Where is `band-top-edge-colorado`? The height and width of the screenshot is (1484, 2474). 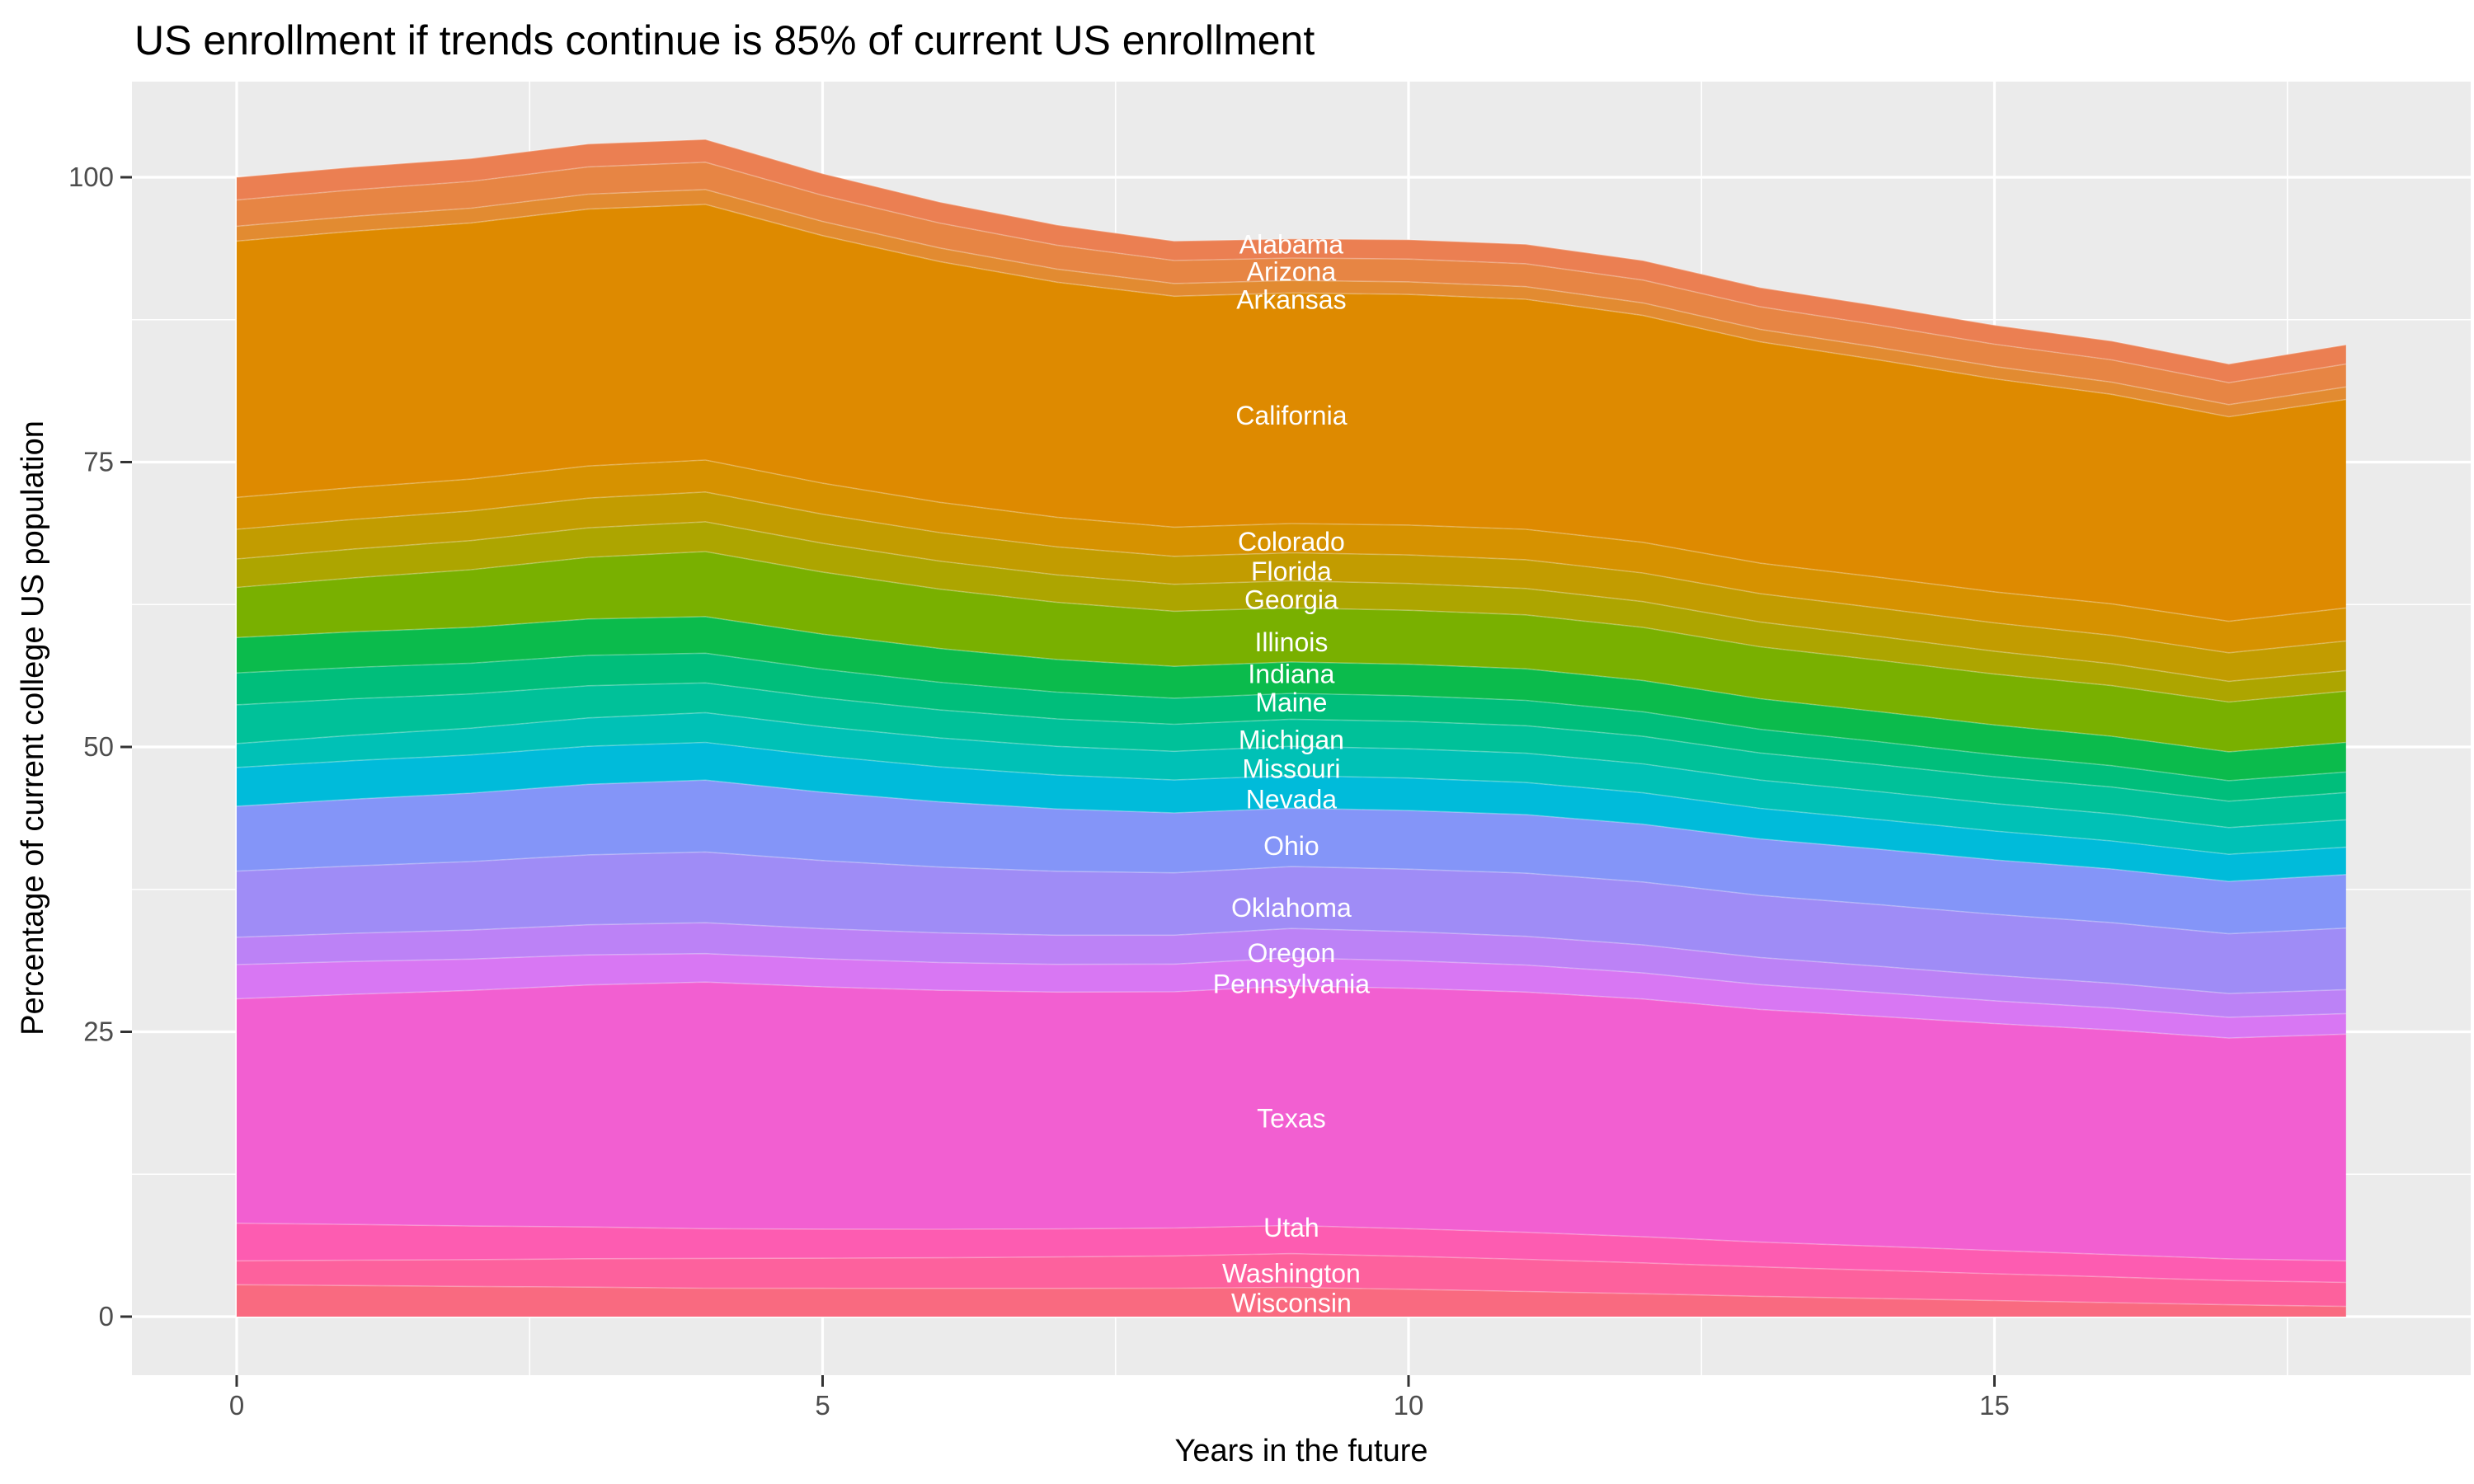 band-top-edge-colorado is located at coordinates (1291, 540).